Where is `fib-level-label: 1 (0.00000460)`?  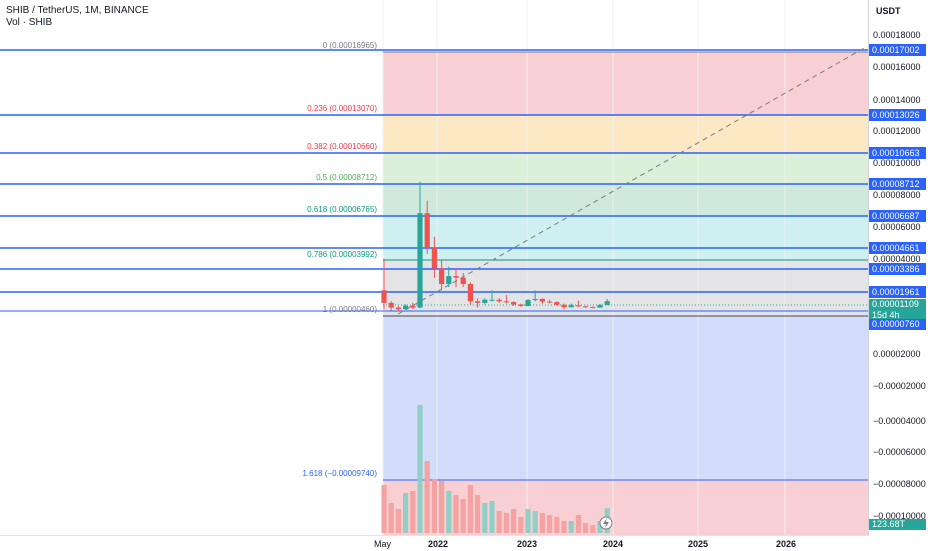 fib-level-label: 1 (0.00000460) is located at coordinates (349, 309).